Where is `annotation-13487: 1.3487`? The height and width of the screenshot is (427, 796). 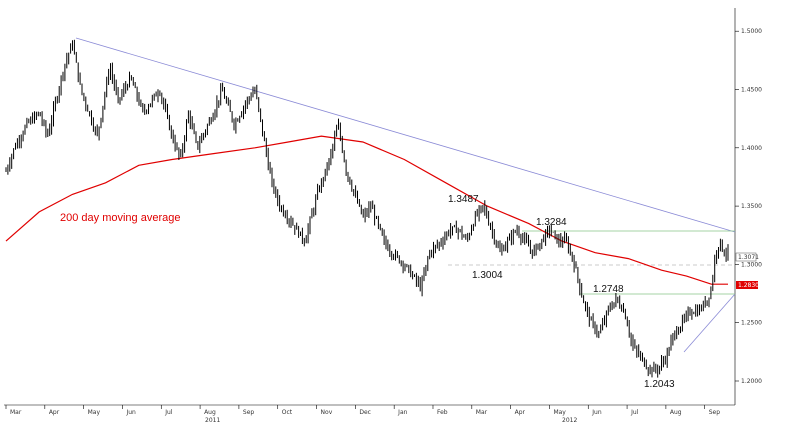
annotation-13487: 1.3487 is located at coordinates (463, 199).